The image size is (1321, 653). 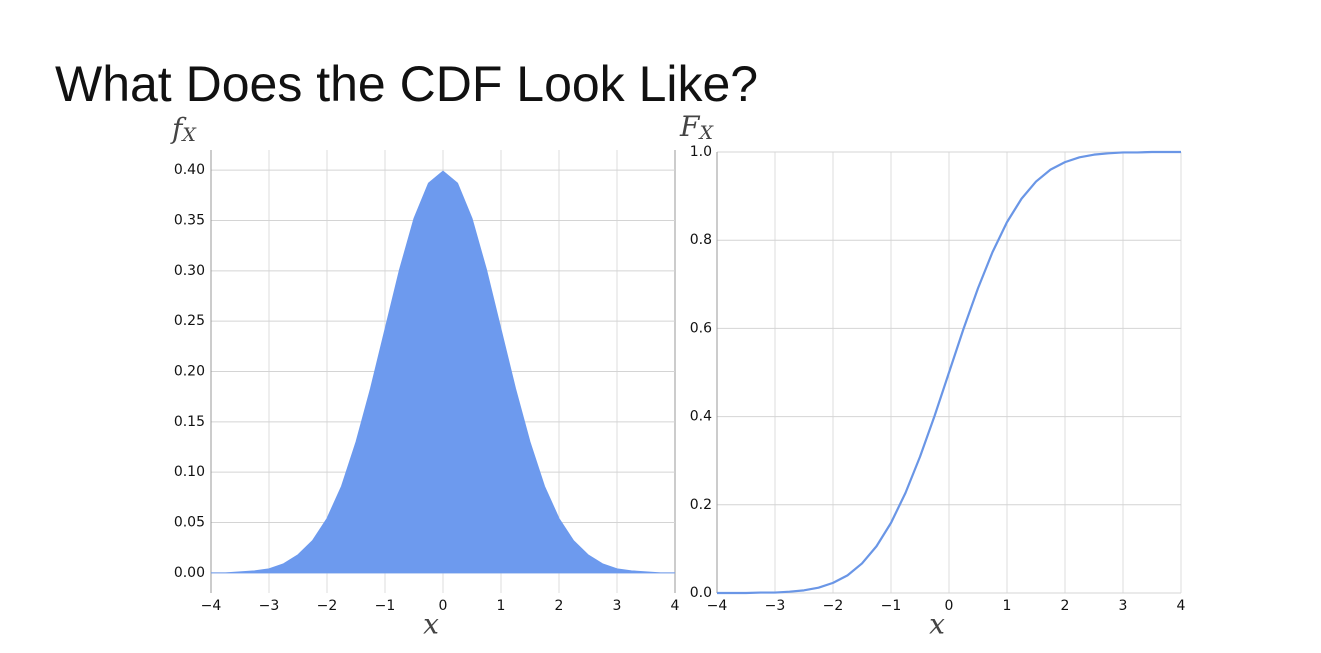 I want to click on y-tick-label: 0.05, so click(x=189, y=523).